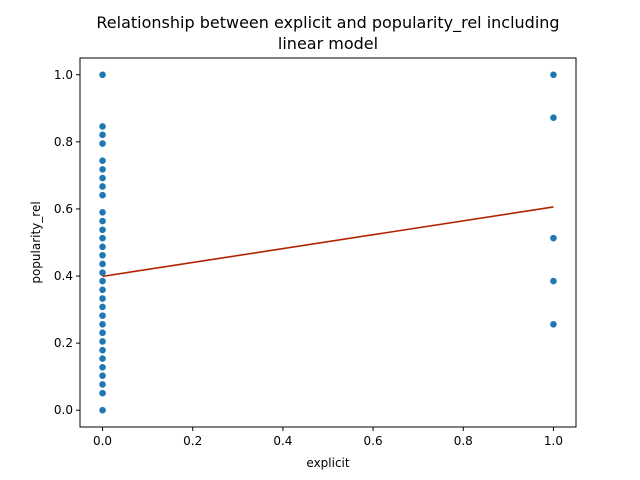  Describe the element at coordinates (36, 242) in the screenshot. I see `y-axis-label: popularity_rel` at that location.